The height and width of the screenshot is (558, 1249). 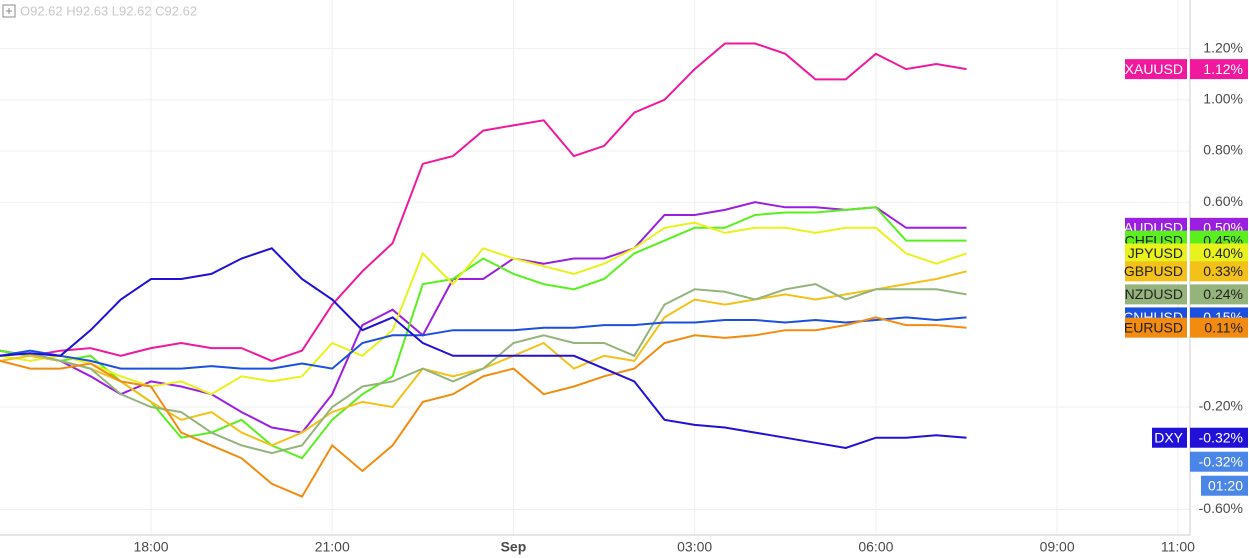 What do you see at coordinates (1223, 294) in the screenshot?
I see `last-value-label: 0.24%` at bounding box center [1223, 294].